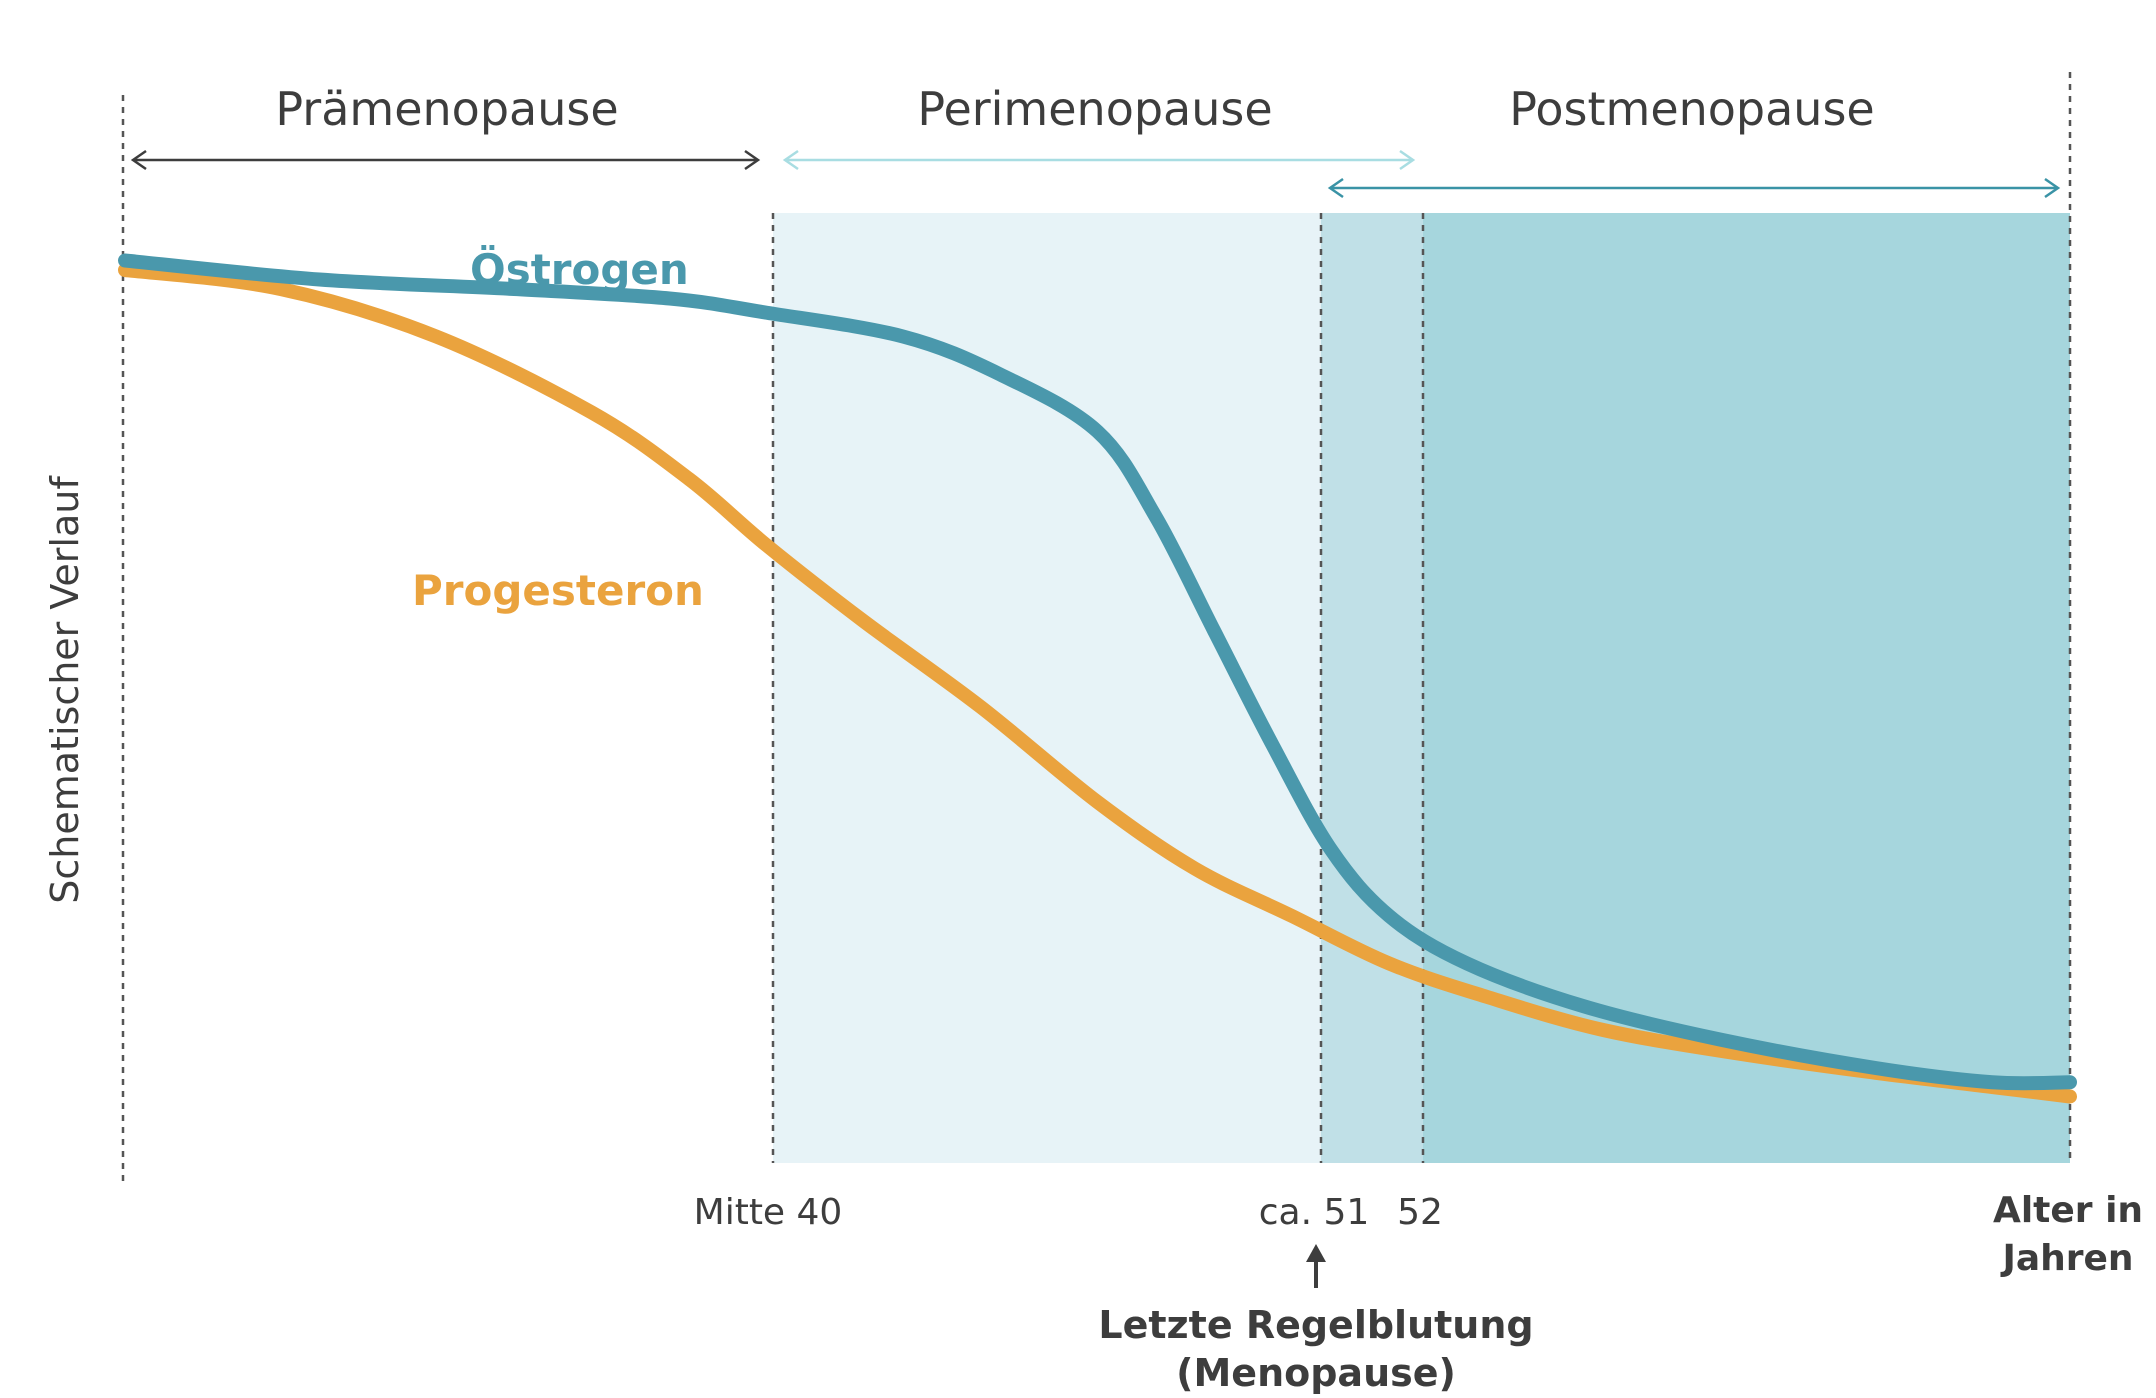  Describe the element at coordinates (2068, 1210) in the screenshot. I see `x-axis-label-line1: Alter in` at that location.